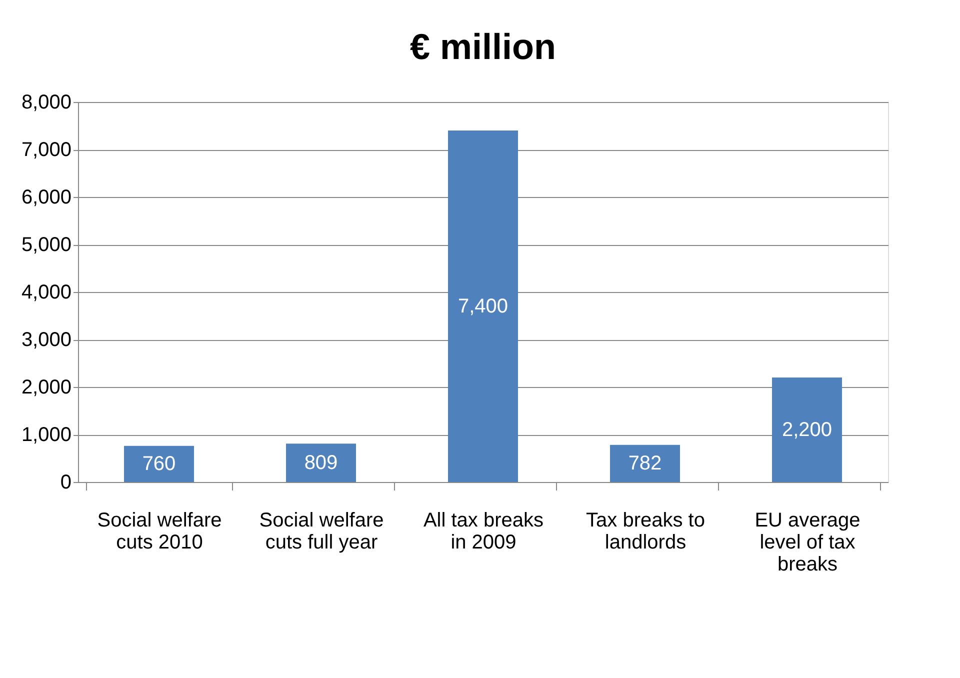 Image resolution: width=960 pixels, height=678 pixels. Describe the element at coordinates (66, 483) in the screenshot. I see `y-tick-label: 0` at that location.